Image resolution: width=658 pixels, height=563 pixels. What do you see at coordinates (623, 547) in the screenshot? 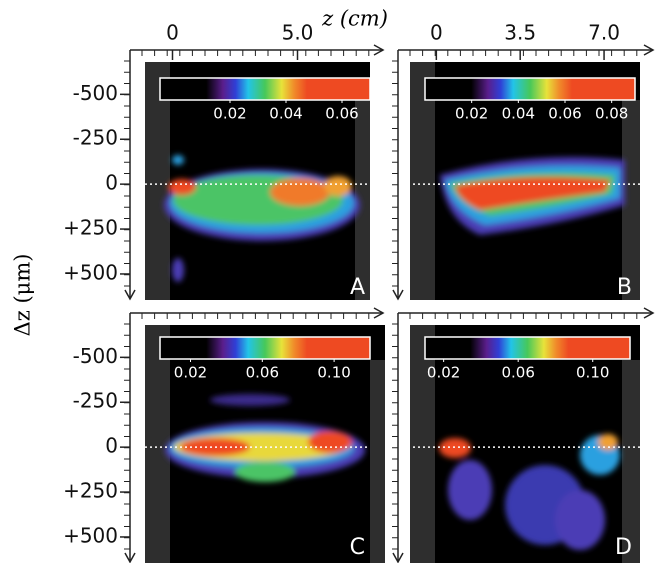
I see `panel-letter: D` at bounding box center [623, 547].